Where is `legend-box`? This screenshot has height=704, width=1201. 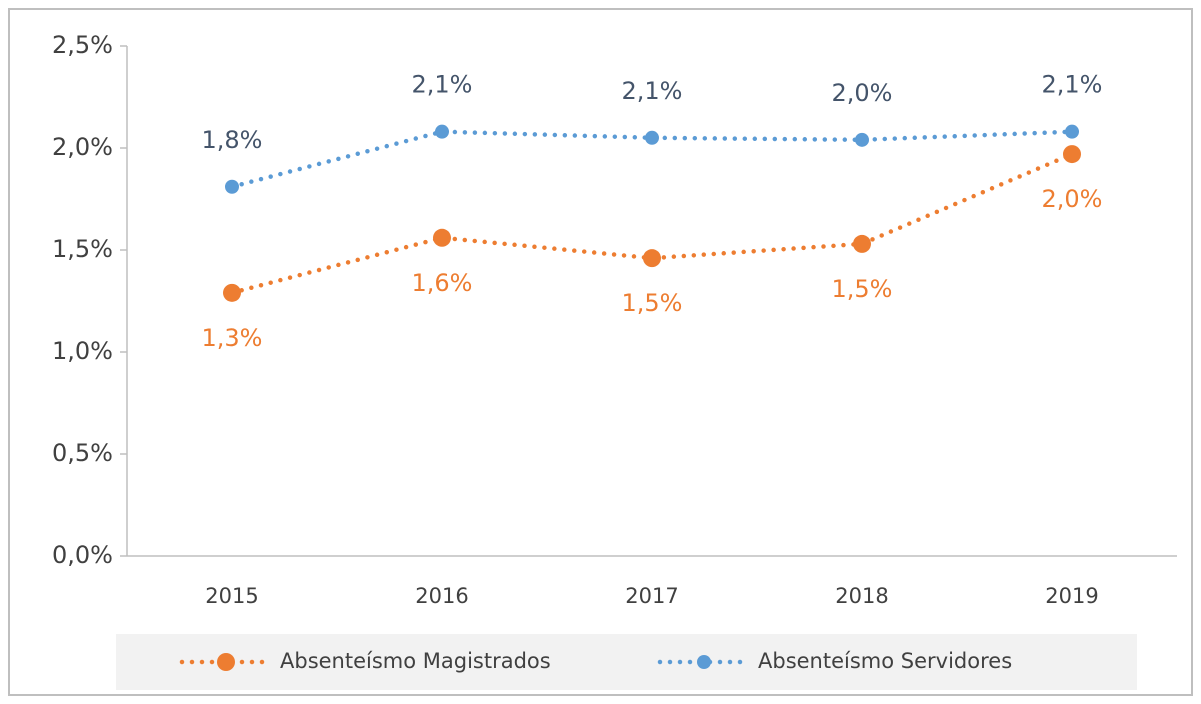
legend-box is located at coordinates (626, 662).